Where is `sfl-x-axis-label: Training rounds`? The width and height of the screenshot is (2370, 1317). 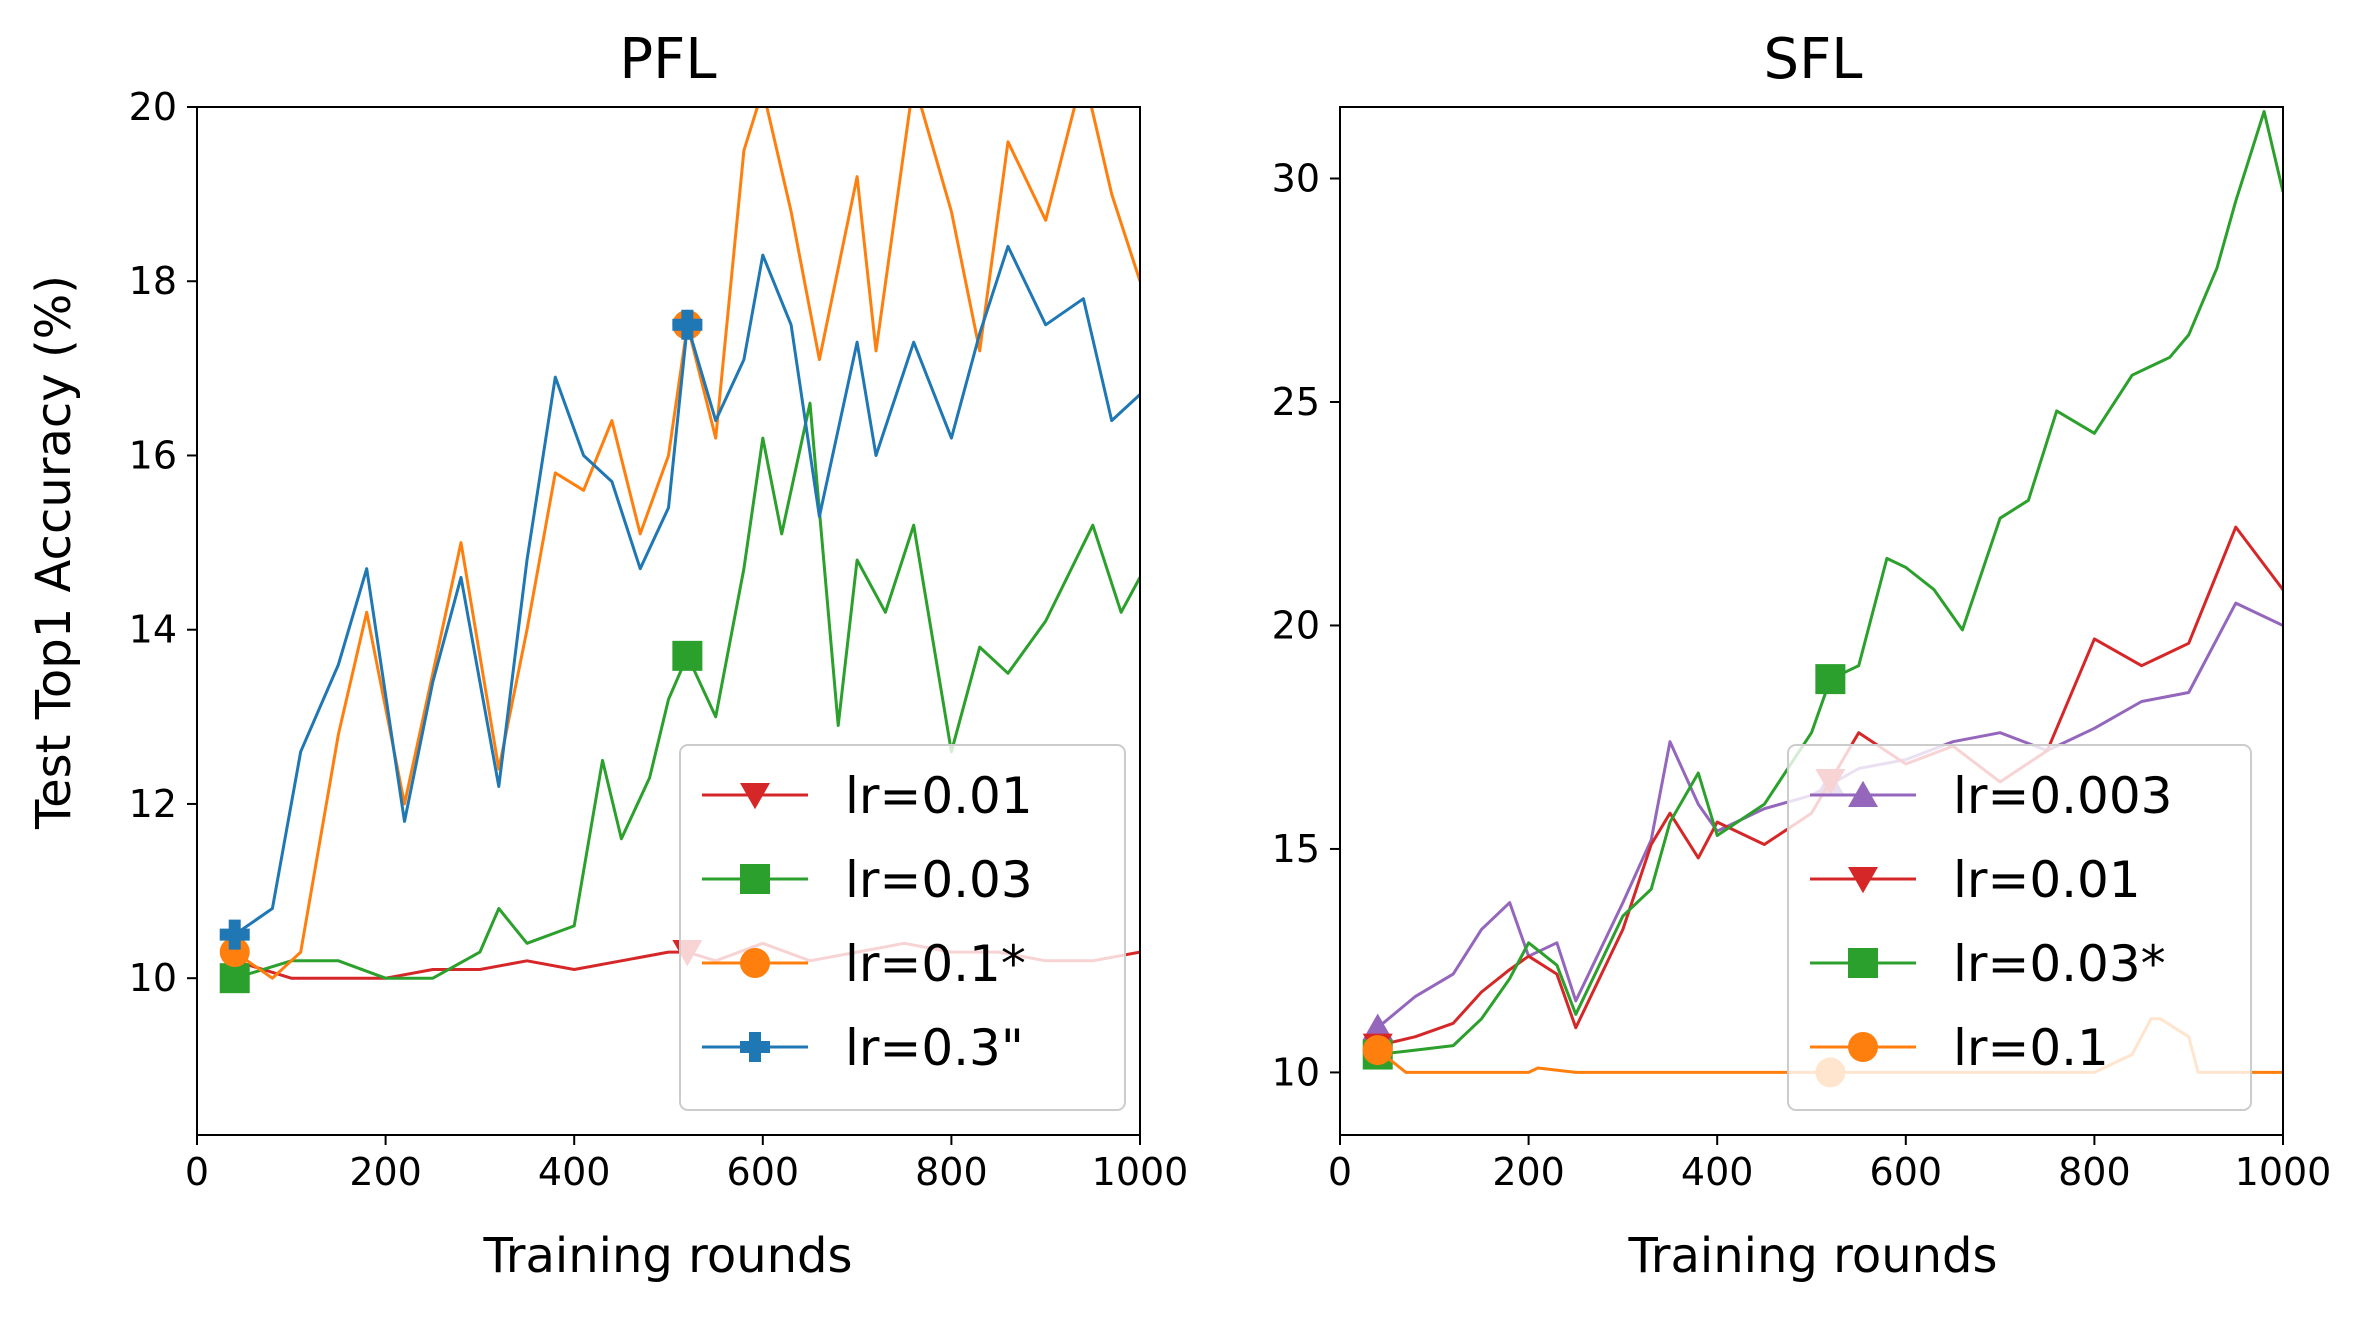 sfl-x-axis-label: Training rounds is located at coordinates (1812, 1256).